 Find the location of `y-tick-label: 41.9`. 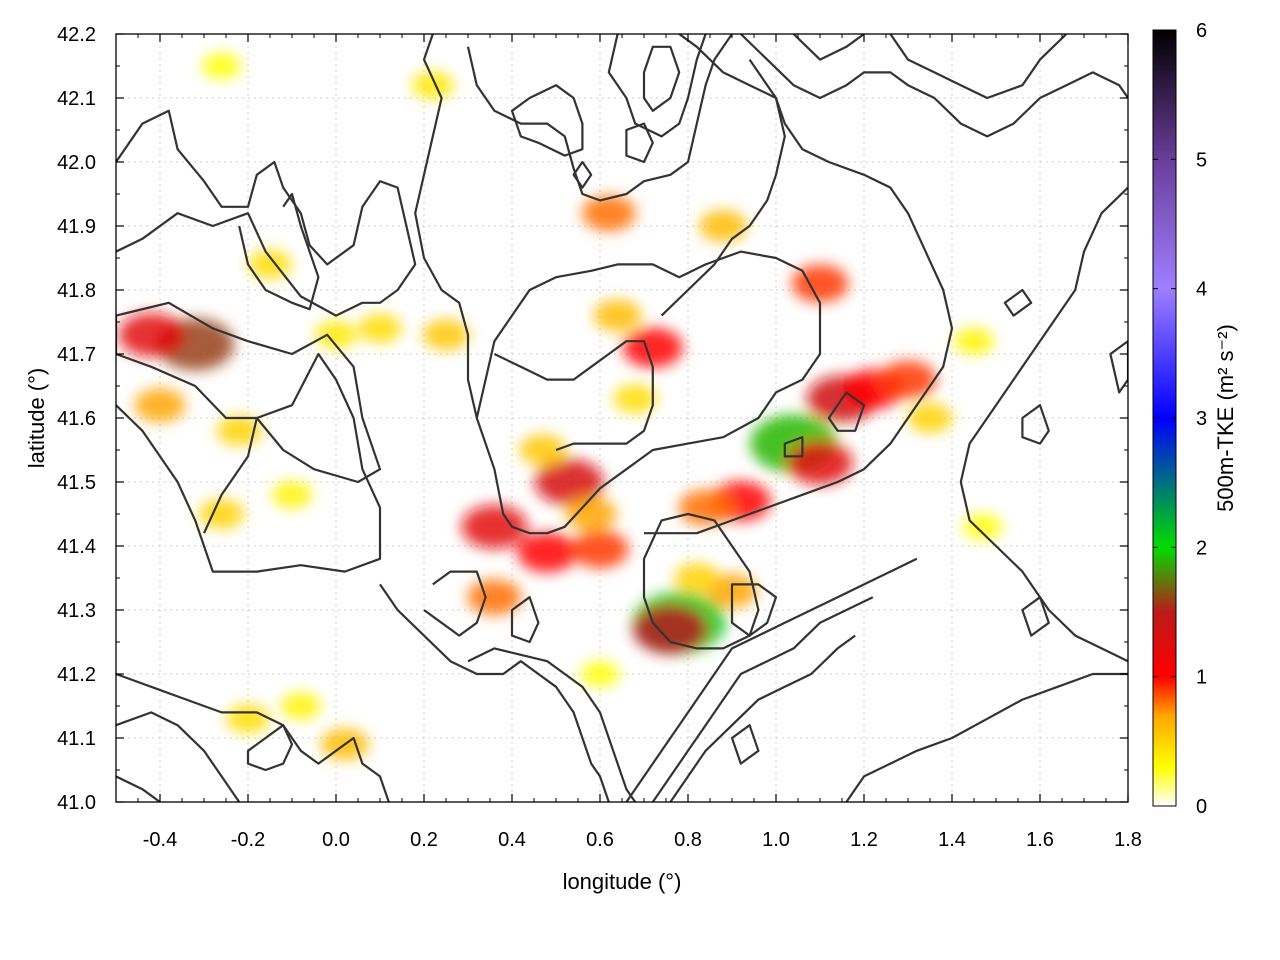

y-tick-label: 41.9 is located at coordinates (76, 227).